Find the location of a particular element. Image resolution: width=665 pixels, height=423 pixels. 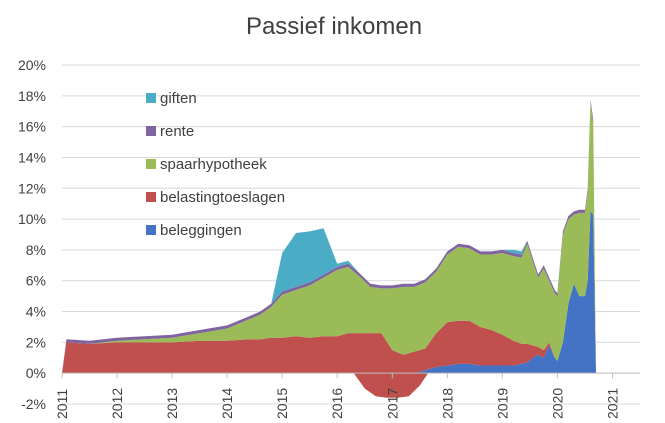

legend-label: giften is located at coordinates (178, 98).